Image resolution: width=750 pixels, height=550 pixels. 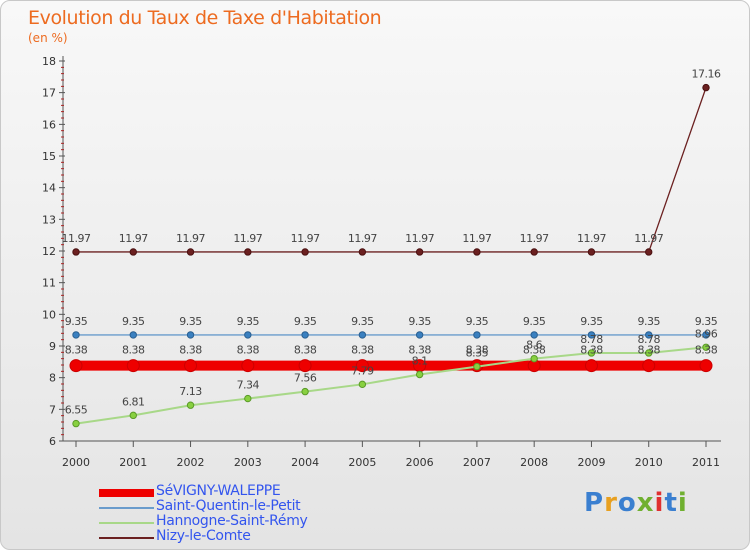 What do you see at coordinates (48, 38) in the screenshot?
I see `chart-unit-label: (en %)` at bounding box center [48, 38].